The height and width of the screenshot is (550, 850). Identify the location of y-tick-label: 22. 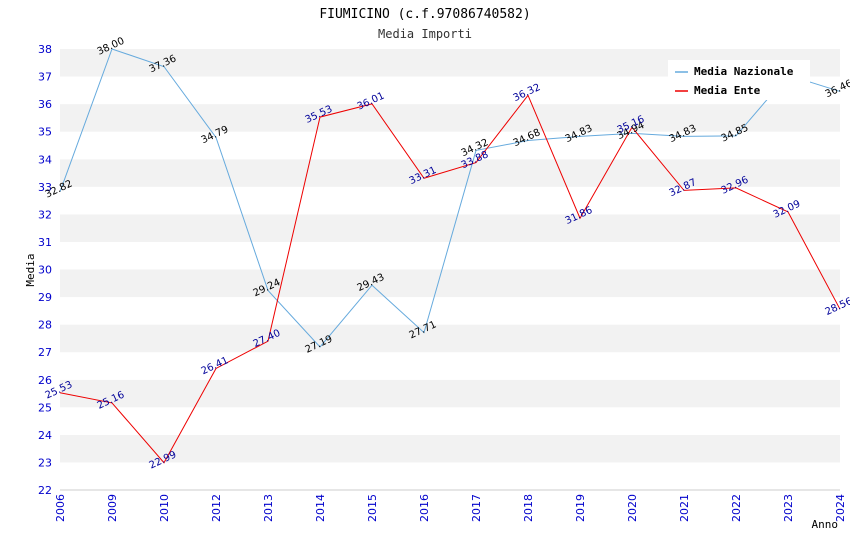
(45, 490).